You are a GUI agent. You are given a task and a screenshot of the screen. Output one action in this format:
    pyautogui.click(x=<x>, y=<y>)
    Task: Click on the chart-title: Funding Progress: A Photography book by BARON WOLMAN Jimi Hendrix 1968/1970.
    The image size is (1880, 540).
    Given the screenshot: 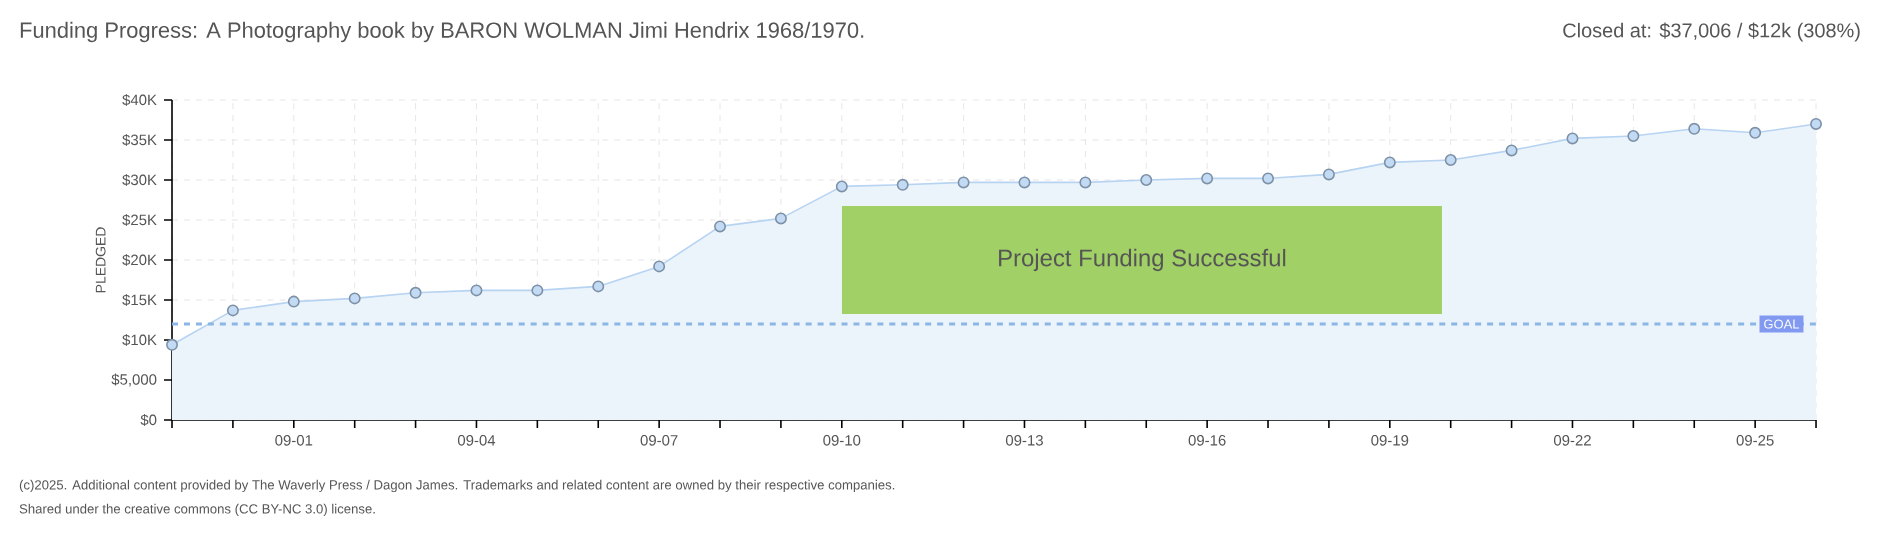 What is the action you would take?
    pyautogui.click(x=442, y=32)
    